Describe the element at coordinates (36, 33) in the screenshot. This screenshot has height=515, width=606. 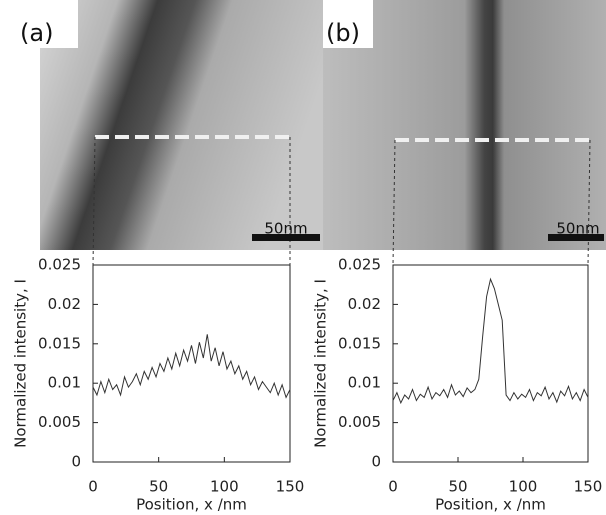
I see `panel-label: (a)` at that location.